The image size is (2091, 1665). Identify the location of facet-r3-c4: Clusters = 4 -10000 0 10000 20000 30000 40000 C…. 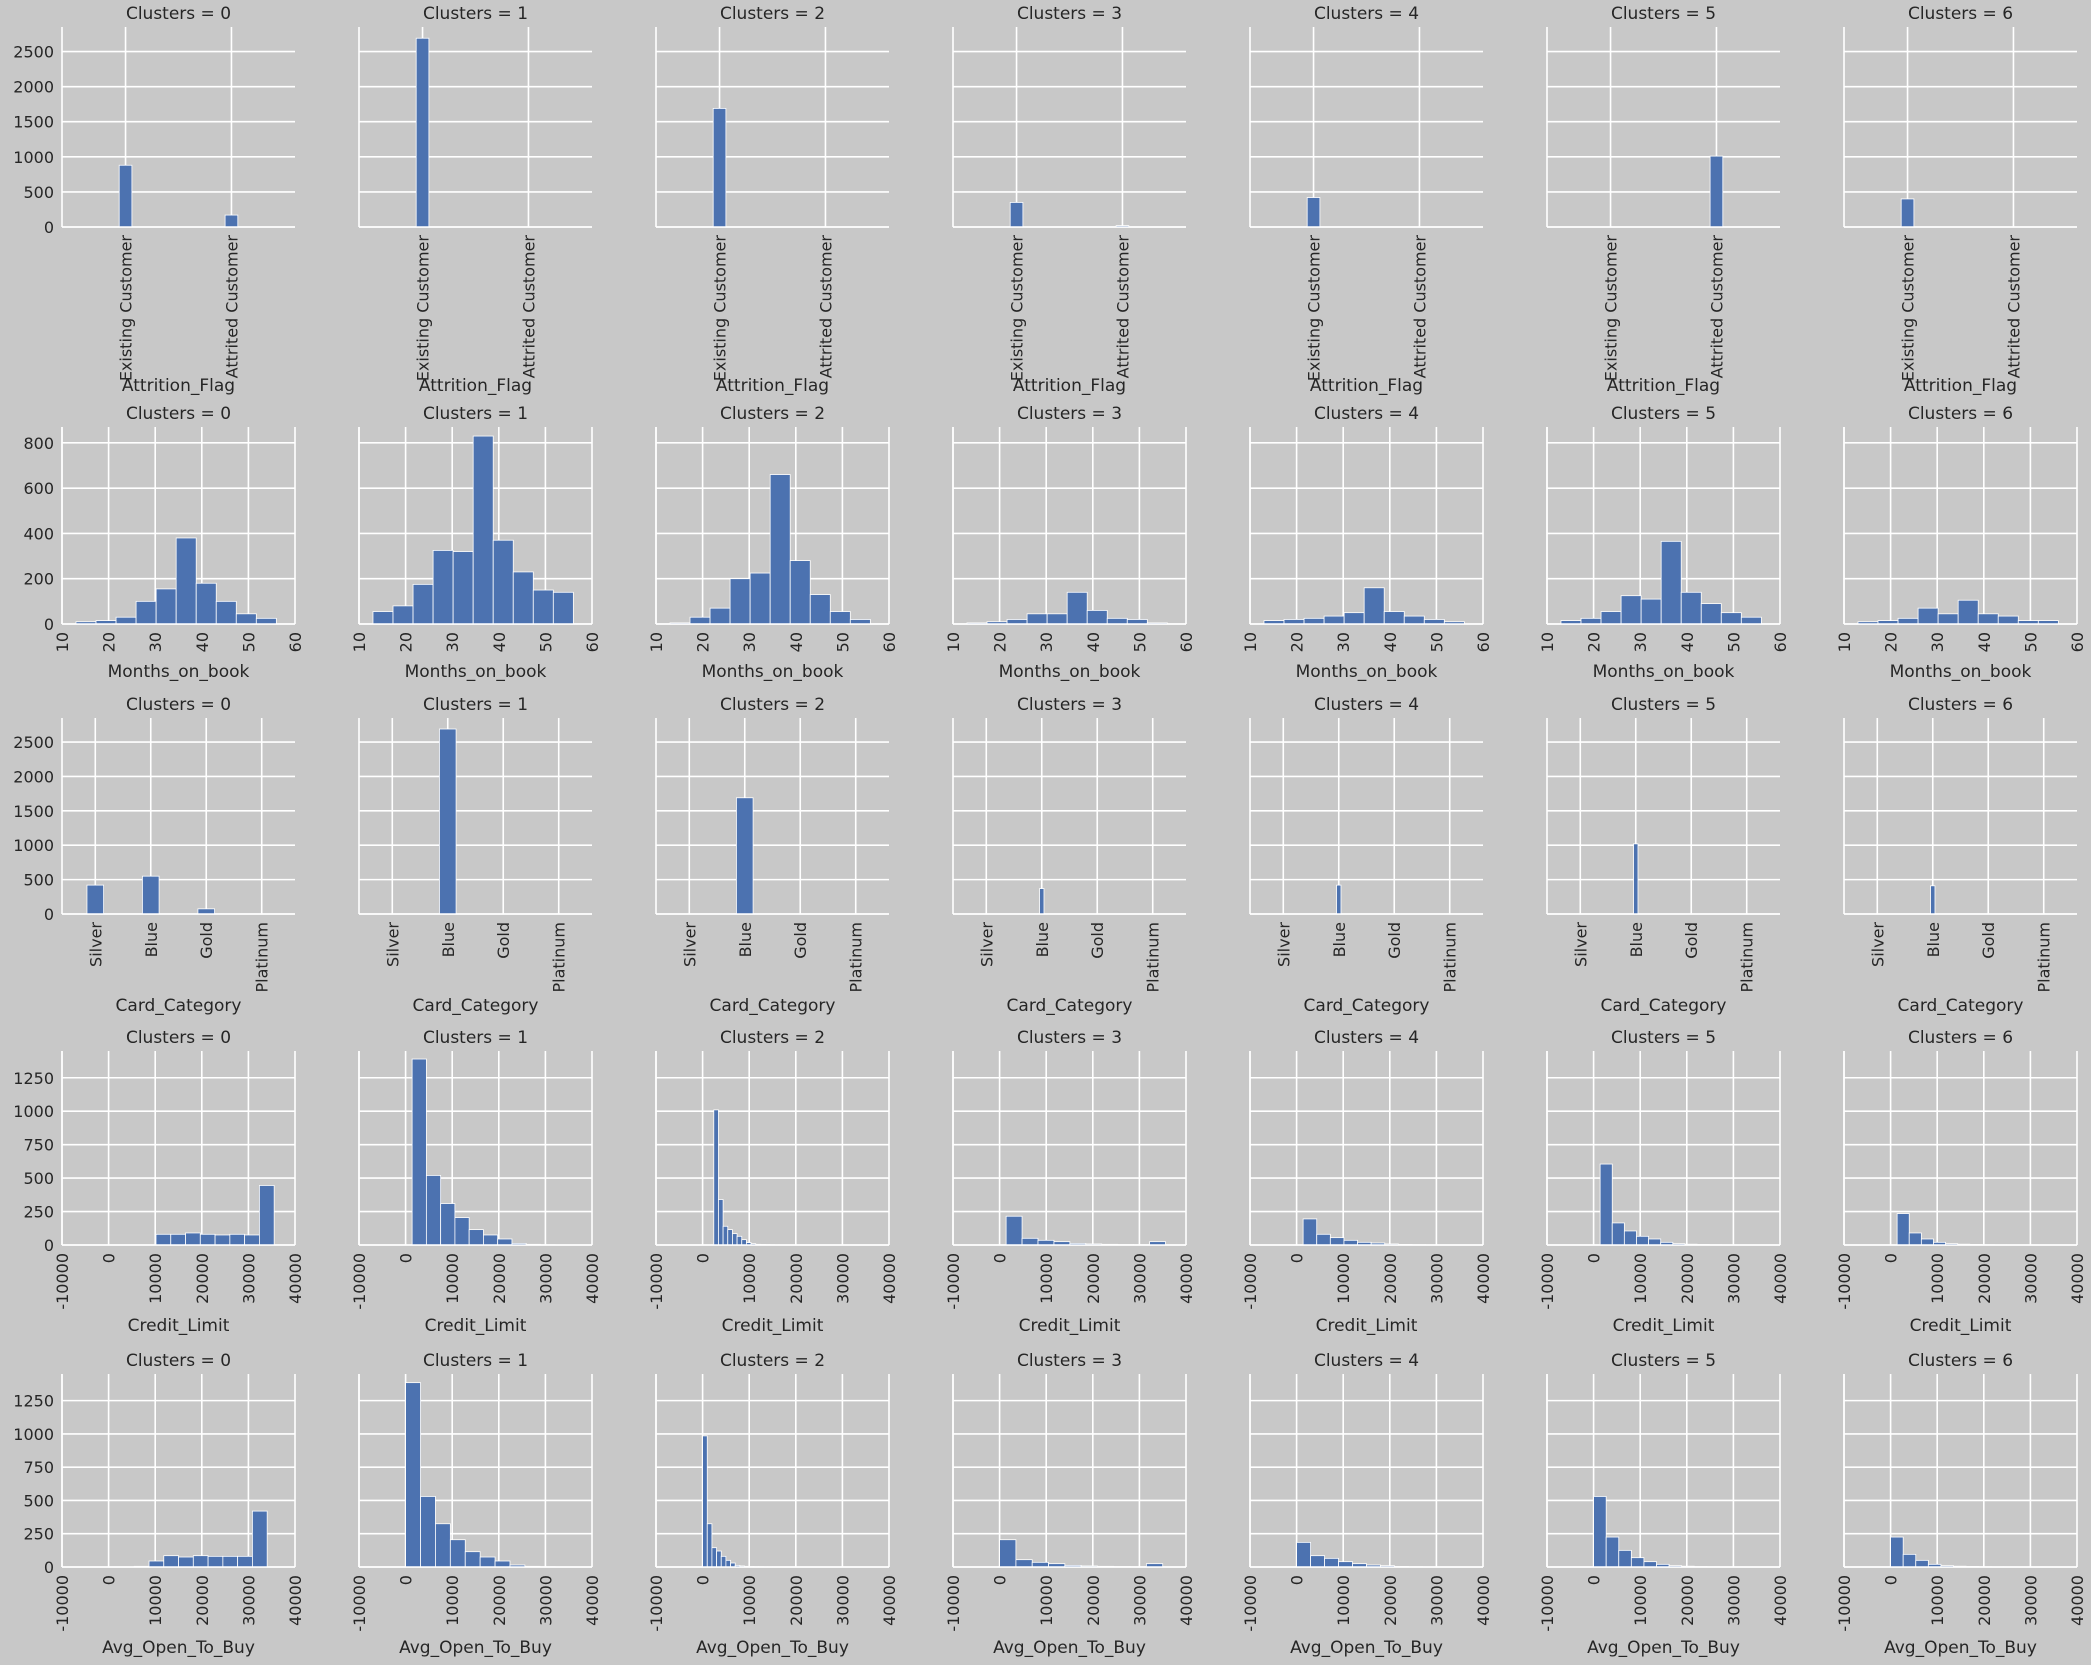
(1367, 1182).